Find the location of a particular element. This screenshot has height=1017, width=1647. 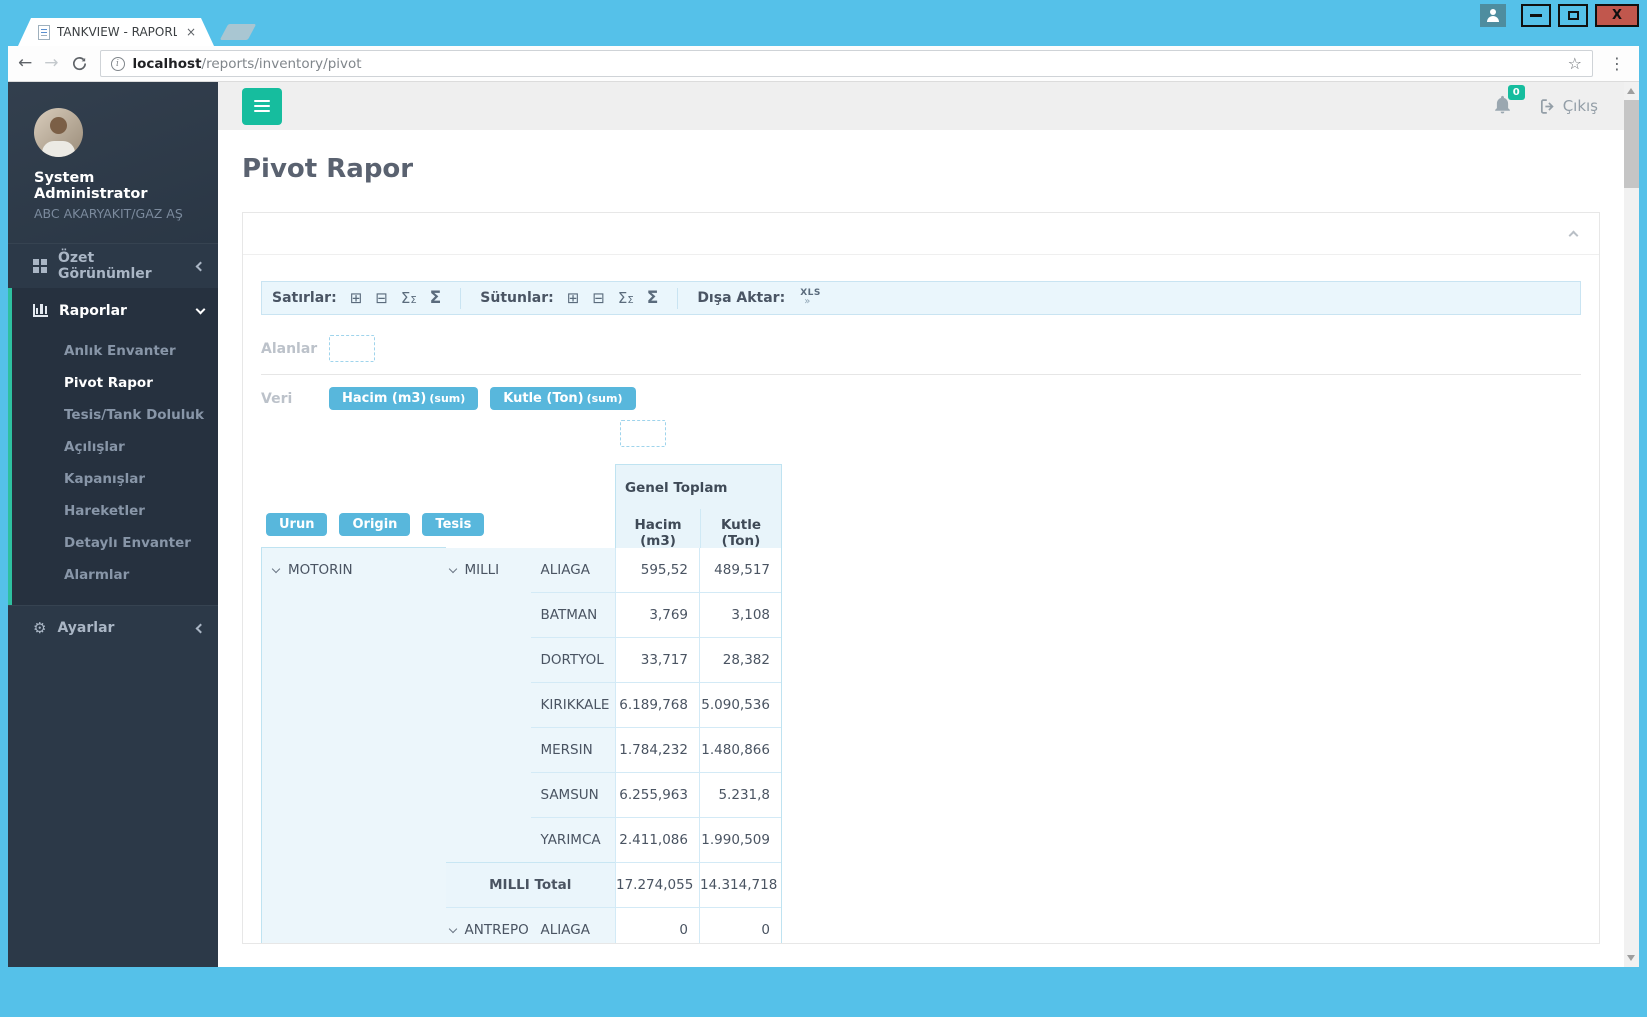

origin-cell: MILLI is located at coordinates (488, 705).